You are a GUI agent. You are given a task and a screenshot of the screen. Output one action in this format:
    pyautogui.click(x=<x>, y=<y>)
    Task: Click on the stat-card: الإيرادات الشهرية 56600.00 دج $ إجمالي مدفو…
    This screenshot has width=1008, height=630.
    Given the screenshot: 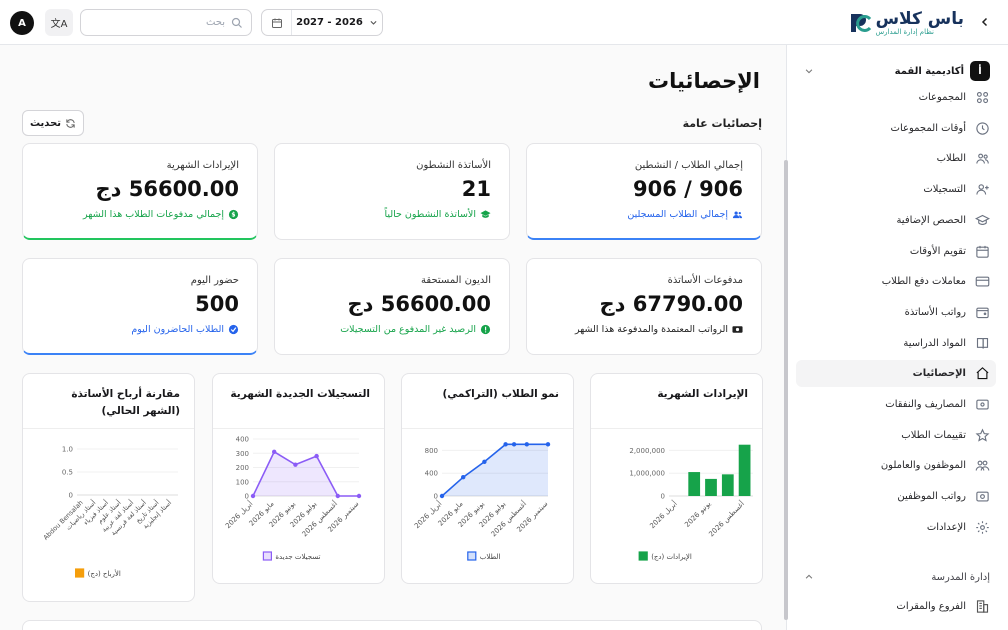 What is the action you would take?
    pyautogui.click(x=140, y=191)
    